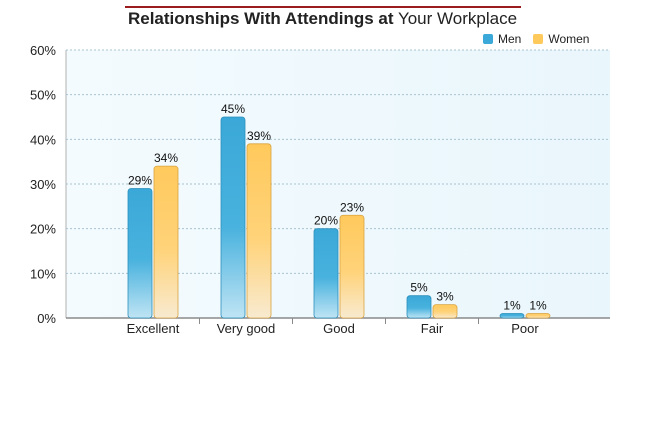 This screenshot has height=439, width=645. Describe the element at coordinates (46, 318) in the screenshot. I see `y-tick-label: 0%` at that location.